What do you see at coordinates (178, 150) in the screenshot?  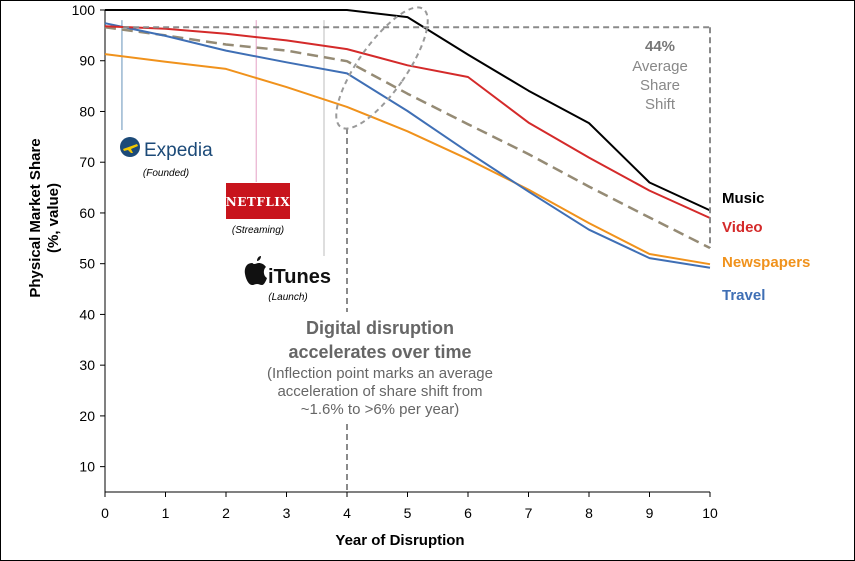 I see `expedia-wordmark: Expedia` at bounding box center [178, 150].